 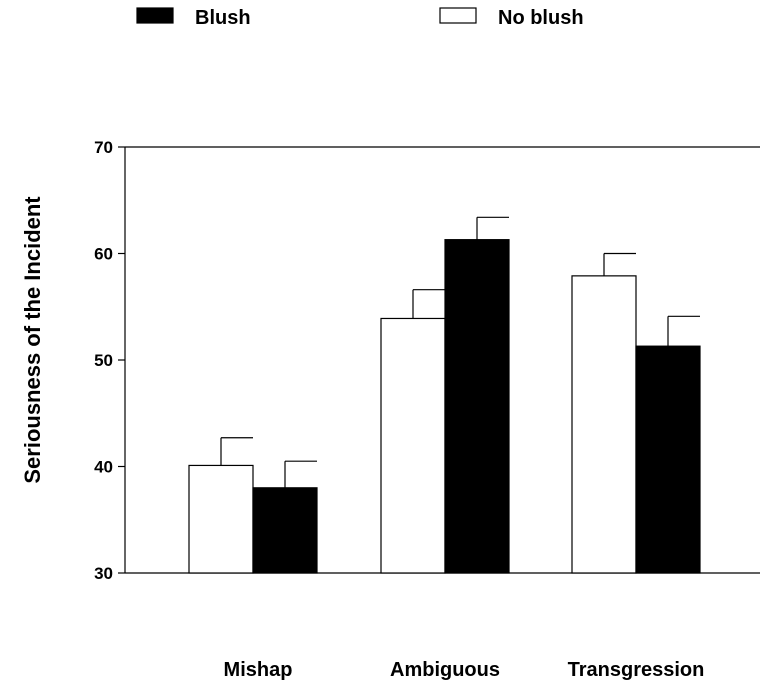 What do you see at coordinates (223, 18) in the screenshot?
I see `legend-label-blush: Blush` at bounding box center [223, 18].